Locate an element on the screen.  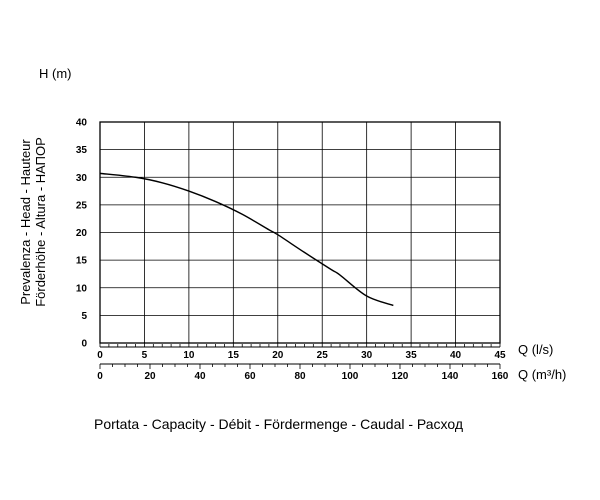
x-axis-m3h: 0 20 40 60 80 100 120 140 160 is located at coordinates (303, 372).